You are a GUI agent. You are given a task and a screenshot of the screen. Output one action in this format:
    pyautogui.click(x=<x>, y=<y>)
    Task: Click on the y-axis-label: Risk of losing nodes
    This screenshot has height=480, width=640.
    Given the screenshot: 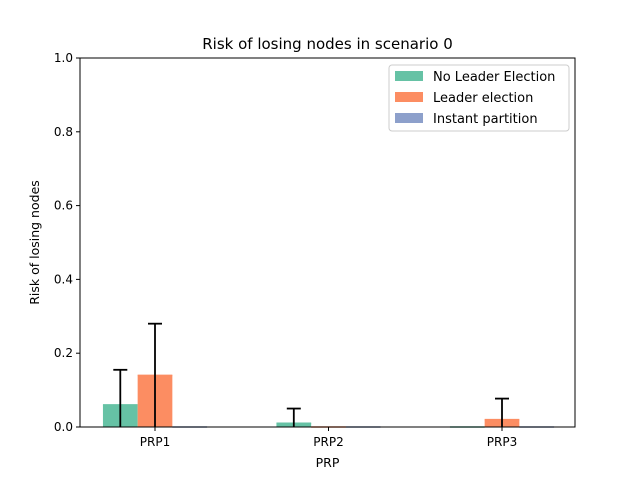 What is the action you would take?
    pyautogui.click(x=34, y=242)
    